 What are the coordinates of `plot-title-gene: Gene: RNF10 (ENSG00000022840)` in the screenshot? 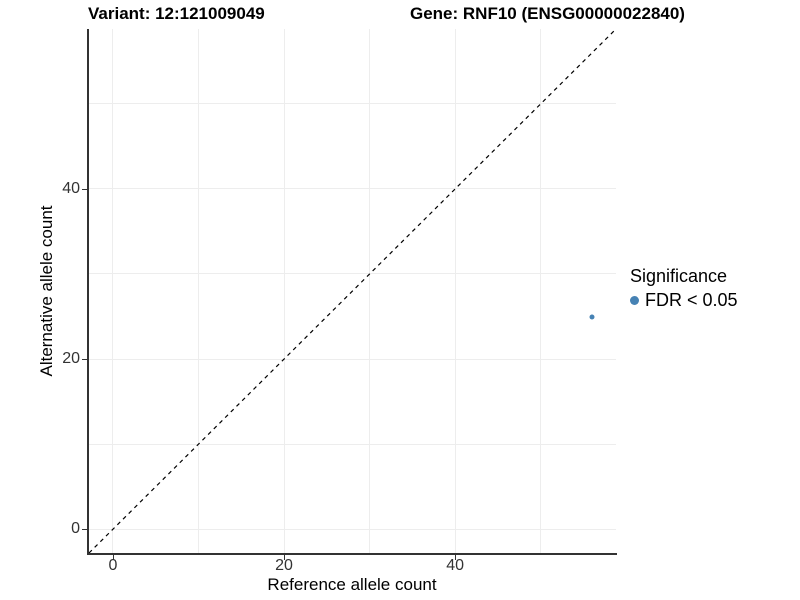 It's located at (547, 13).